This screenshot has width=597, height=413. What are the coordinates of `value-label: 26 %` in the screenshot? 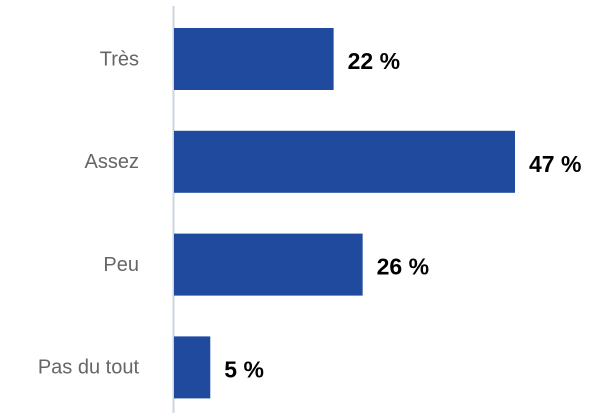 It's located at (403, 267).